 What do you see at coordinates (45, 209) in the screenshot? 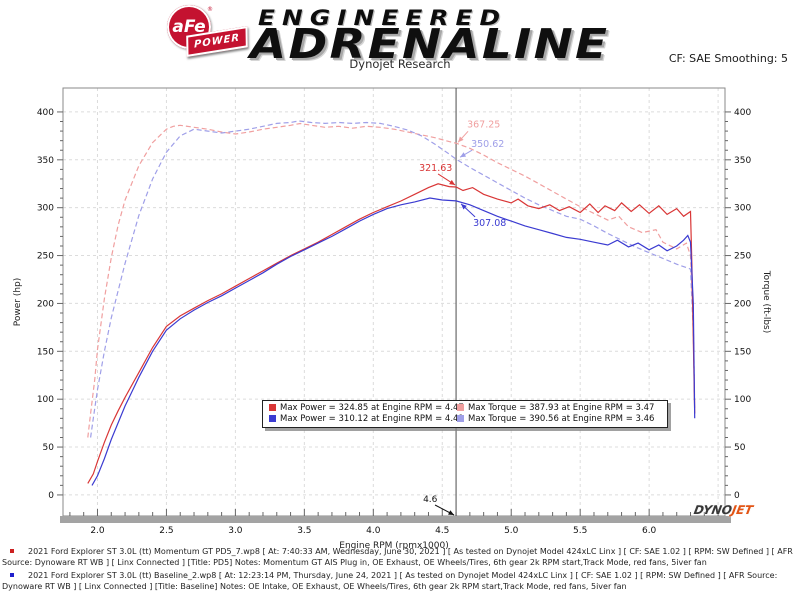
I see `y-tick-label-left: 300` at bounding box center [45, 209].